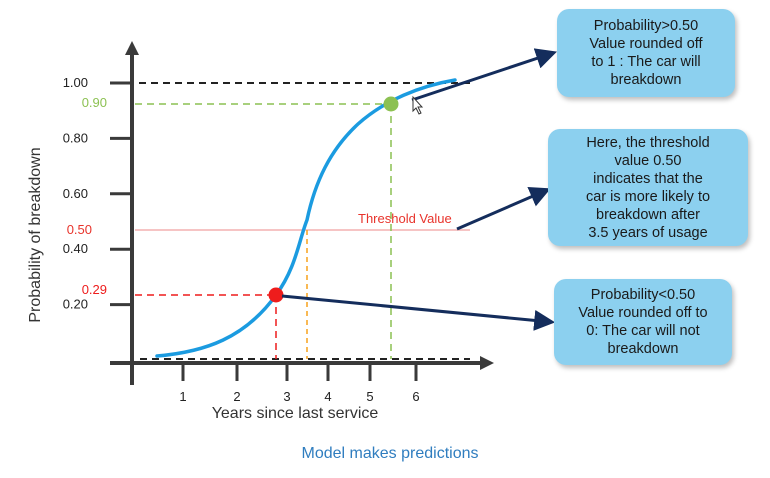 This screenshot has height=478, width=770. I want to click on x-axis-title: Years since last service, so click(295, 413).